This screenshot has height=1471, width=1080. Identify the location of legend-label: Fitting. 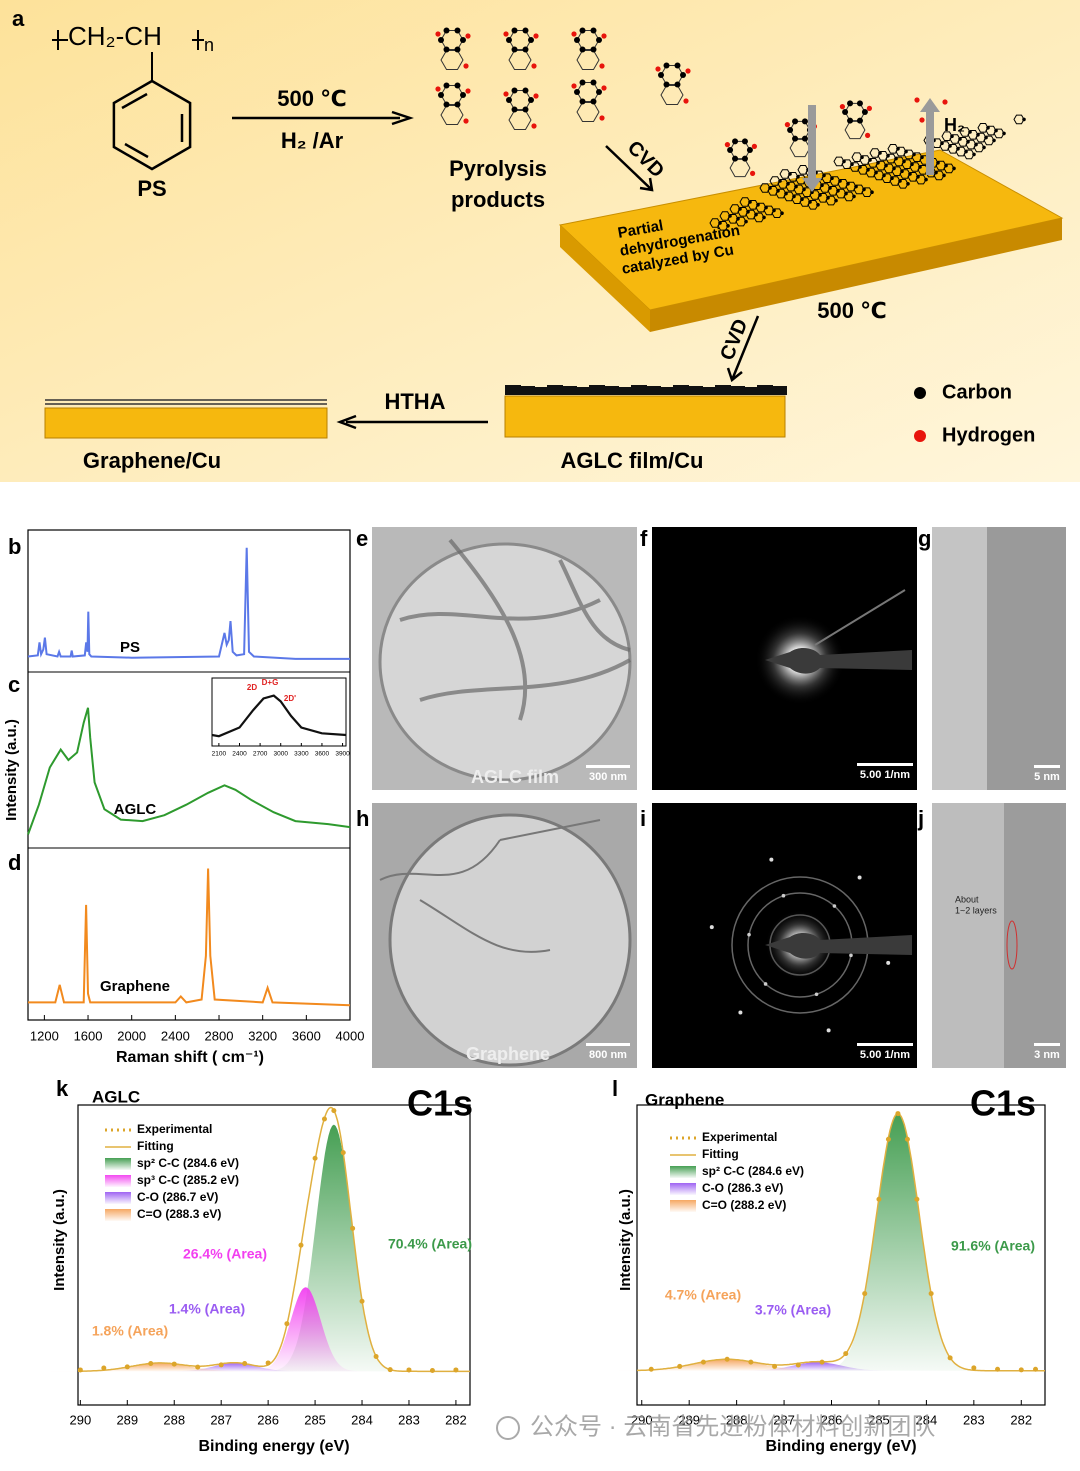
(720, 1154).